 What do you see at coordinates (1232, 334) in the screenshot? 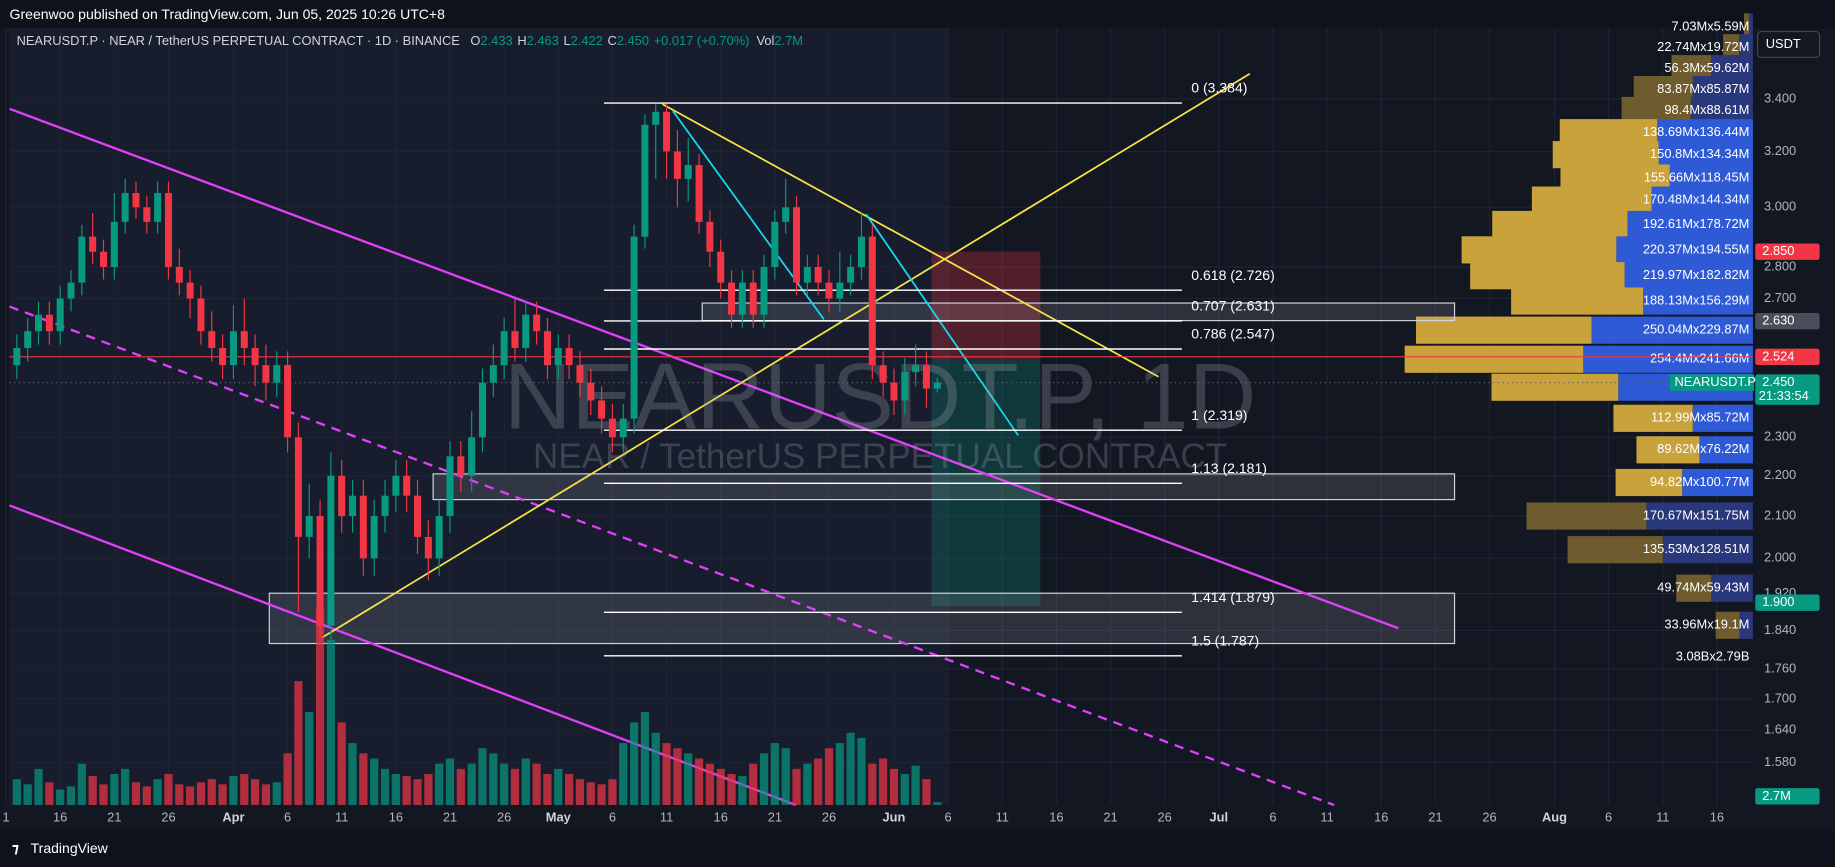
I see `fib-label: 0.786 (2.547)` at bounding box center [1232, 334].